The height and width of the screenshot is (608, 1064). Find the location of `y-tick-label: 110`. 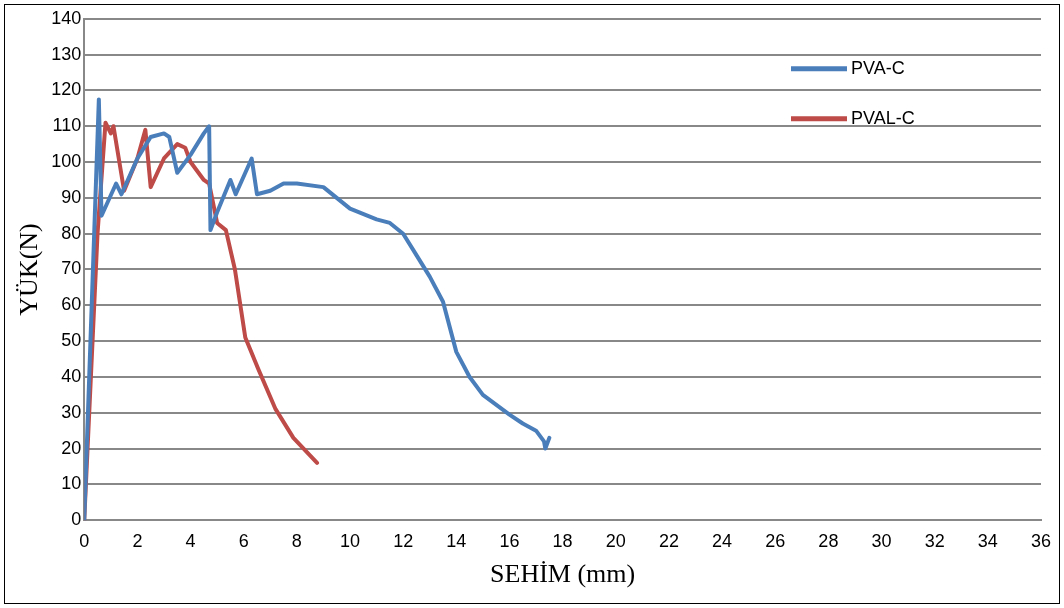

y-tick-label: 110 is located at coordinates (67, 125).